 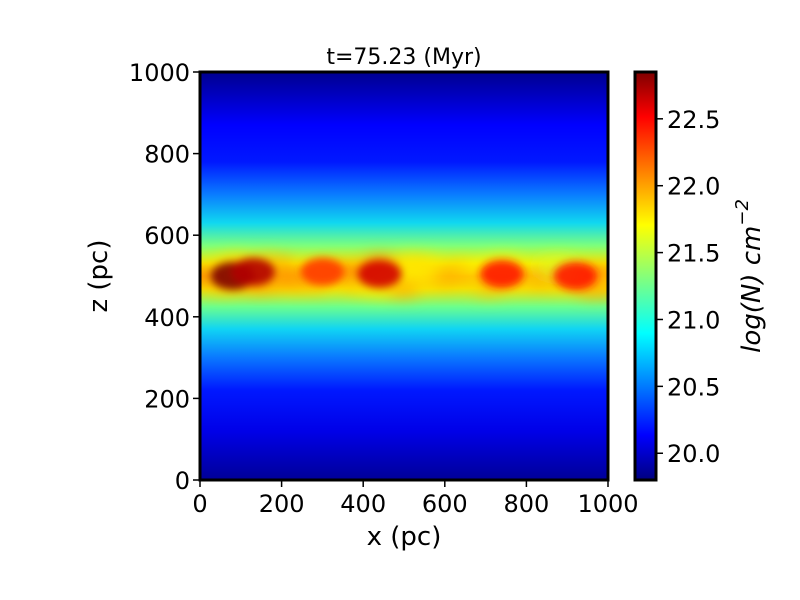 I want to click on colorbar-tick-label: 21.5, so click(x=693, y=254).